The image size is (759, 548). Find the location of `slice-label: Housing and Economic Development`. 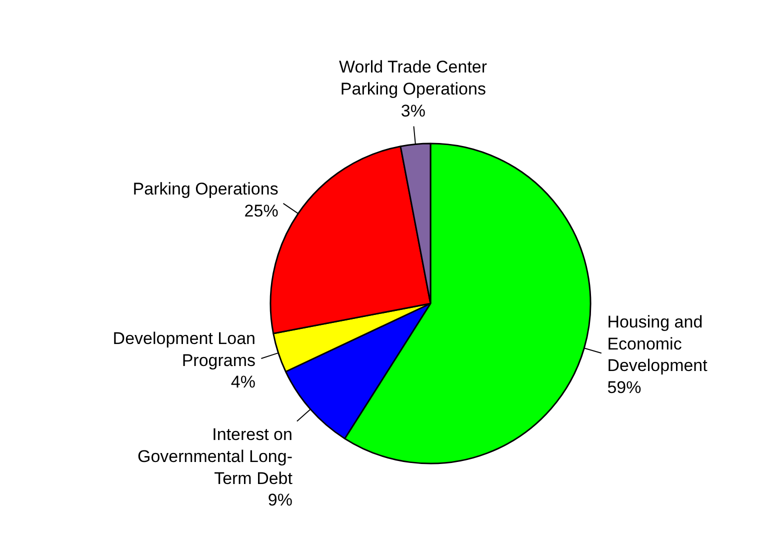

slice-label: Housing and Economic Development is located at coordinates (657, 344).